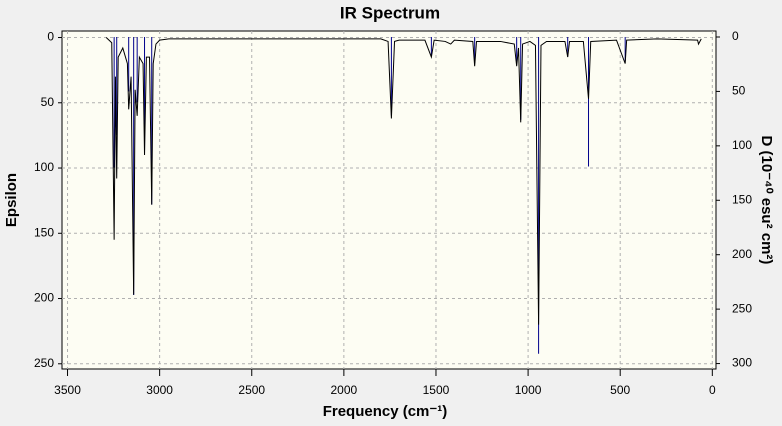 The width and height of the screenshot is (782, 426). What do you see at coordinates (742, 254) in the screenshot?
I see `y2-tick-label: 200` at bounding box center [742, 254].